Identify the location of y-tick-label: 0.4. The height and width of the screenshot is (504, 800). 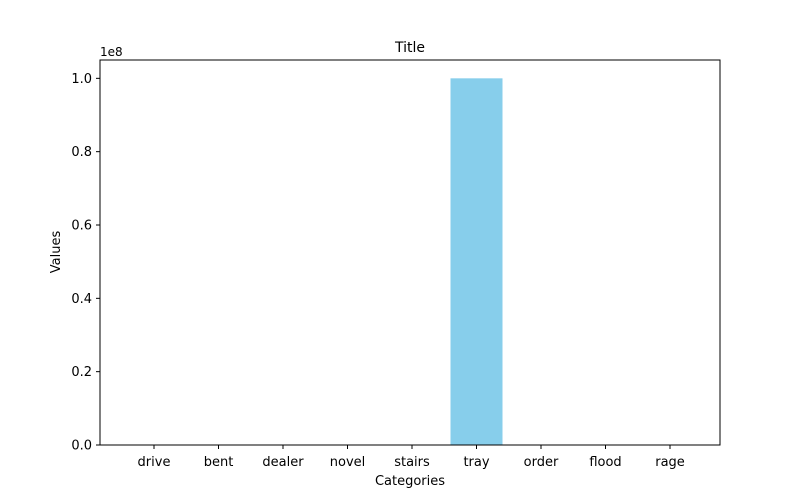
(81, 299).